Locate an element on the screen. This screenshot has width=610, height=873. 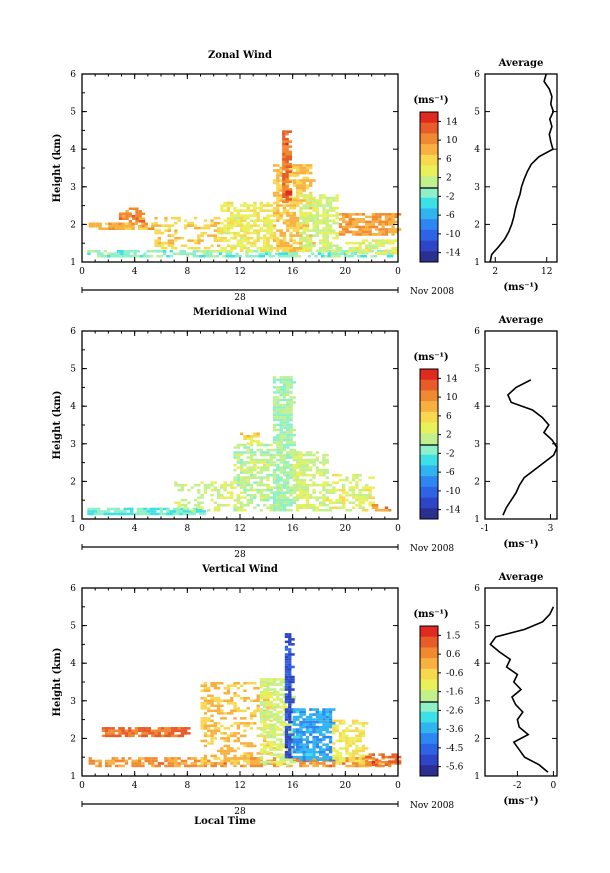
x-tick-label: 8 is located at coordinates (187, 529).